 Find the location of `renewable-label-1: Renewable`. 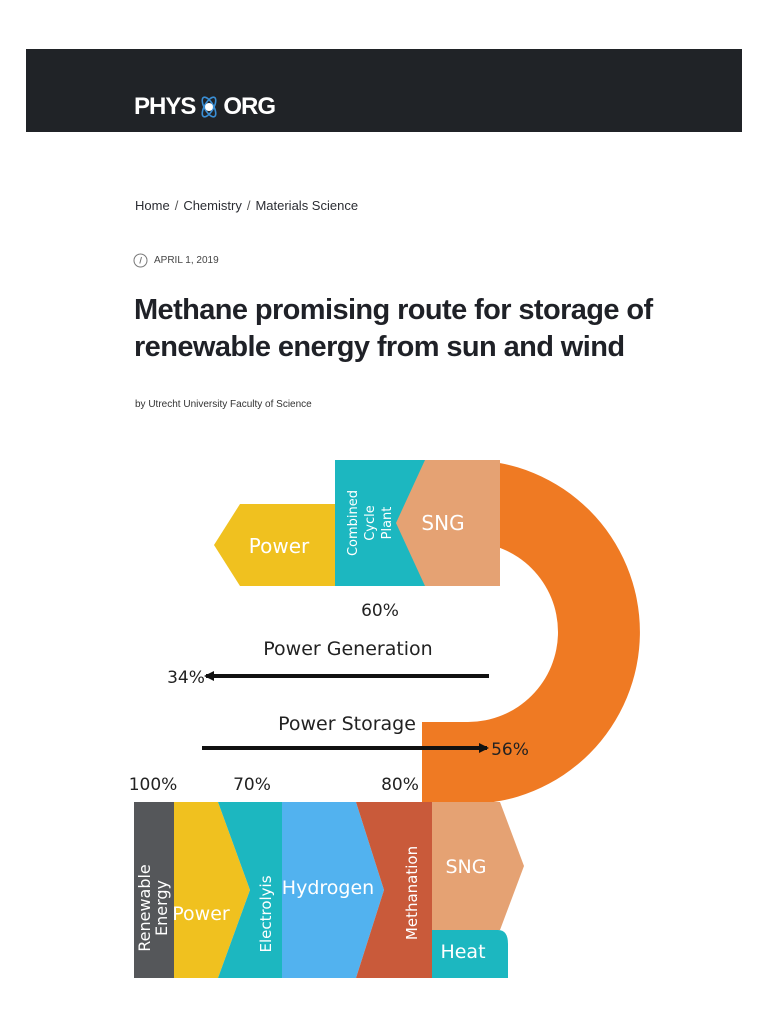

renewable-label-1: Renewable is located at coordinates (144, 908).